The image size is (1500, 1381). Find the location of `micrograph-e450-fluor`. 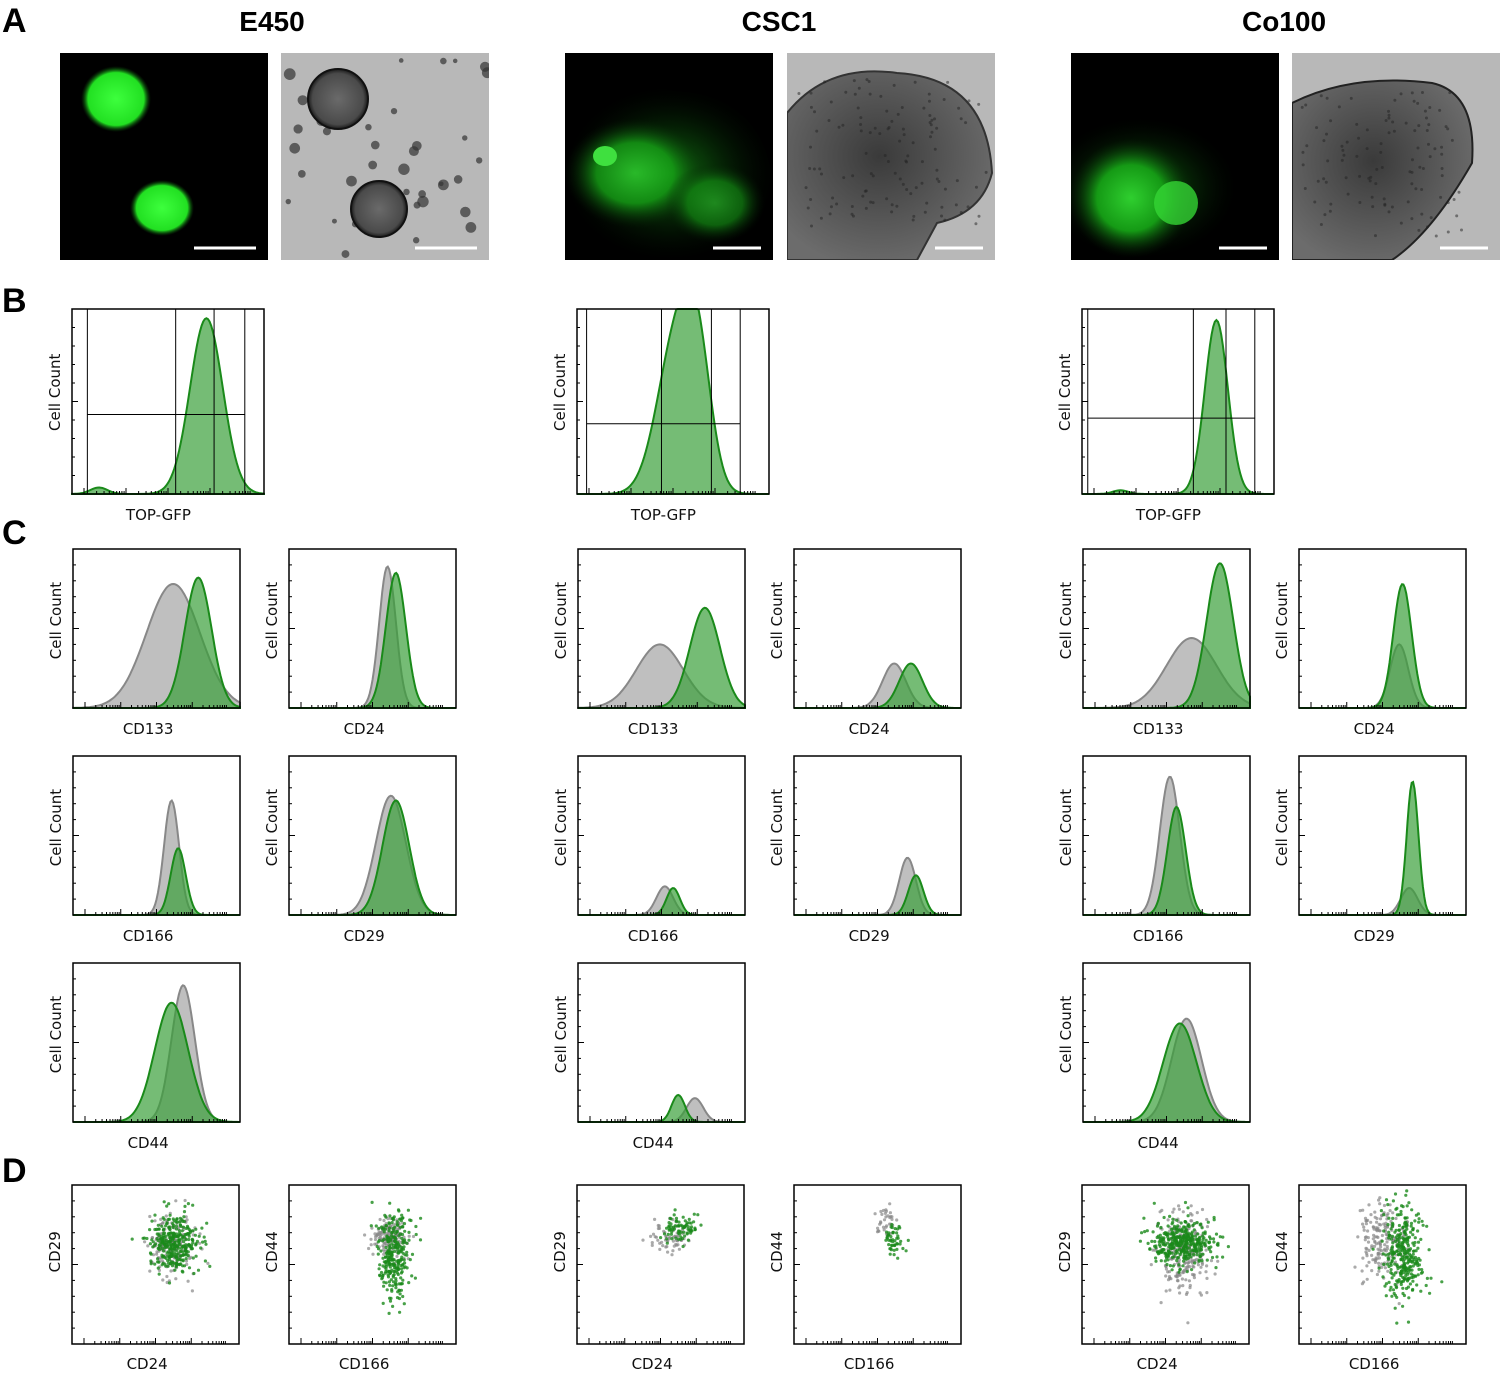

micrograph-e450-fluor is located at coordinates (164, 156).